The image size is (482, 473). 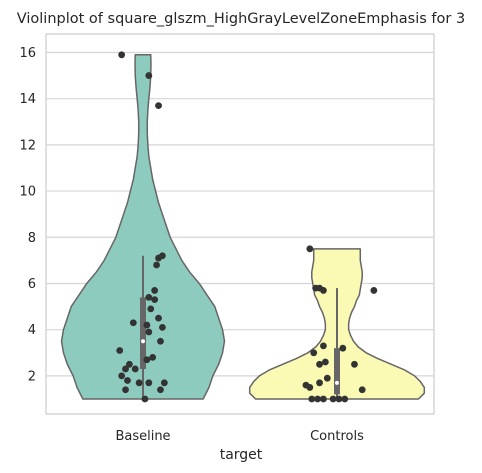 I want to click on median-marker-baseline, so click(x=143, y=341).